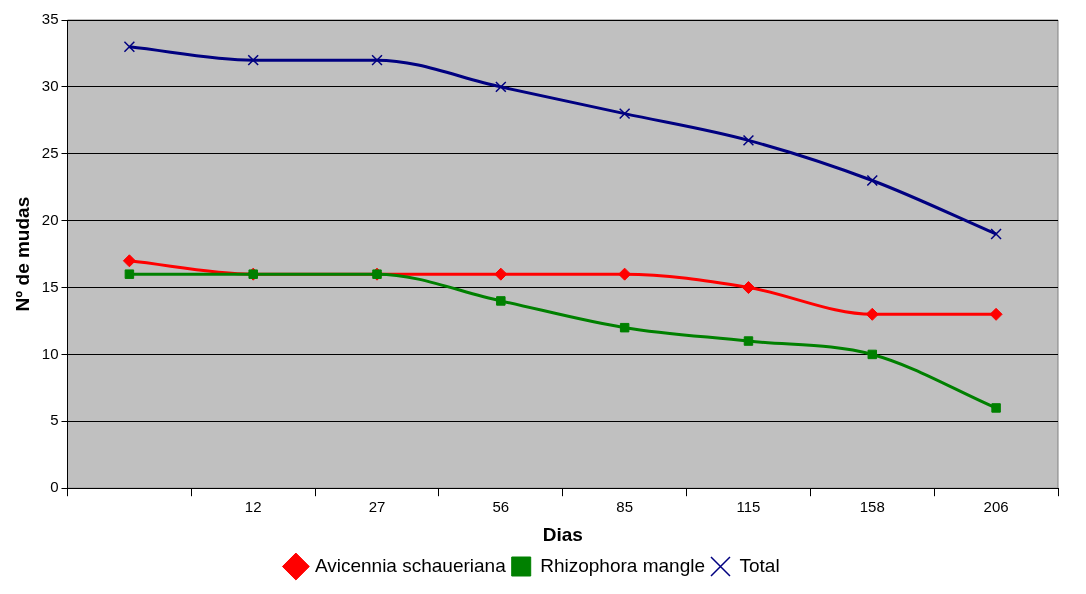 This screenshot has width=1086, height=594. What do you see at coordinates (562, 534) in the screenshot?
I see `x-axis-title: Dias` at bounding box center [562, 534].